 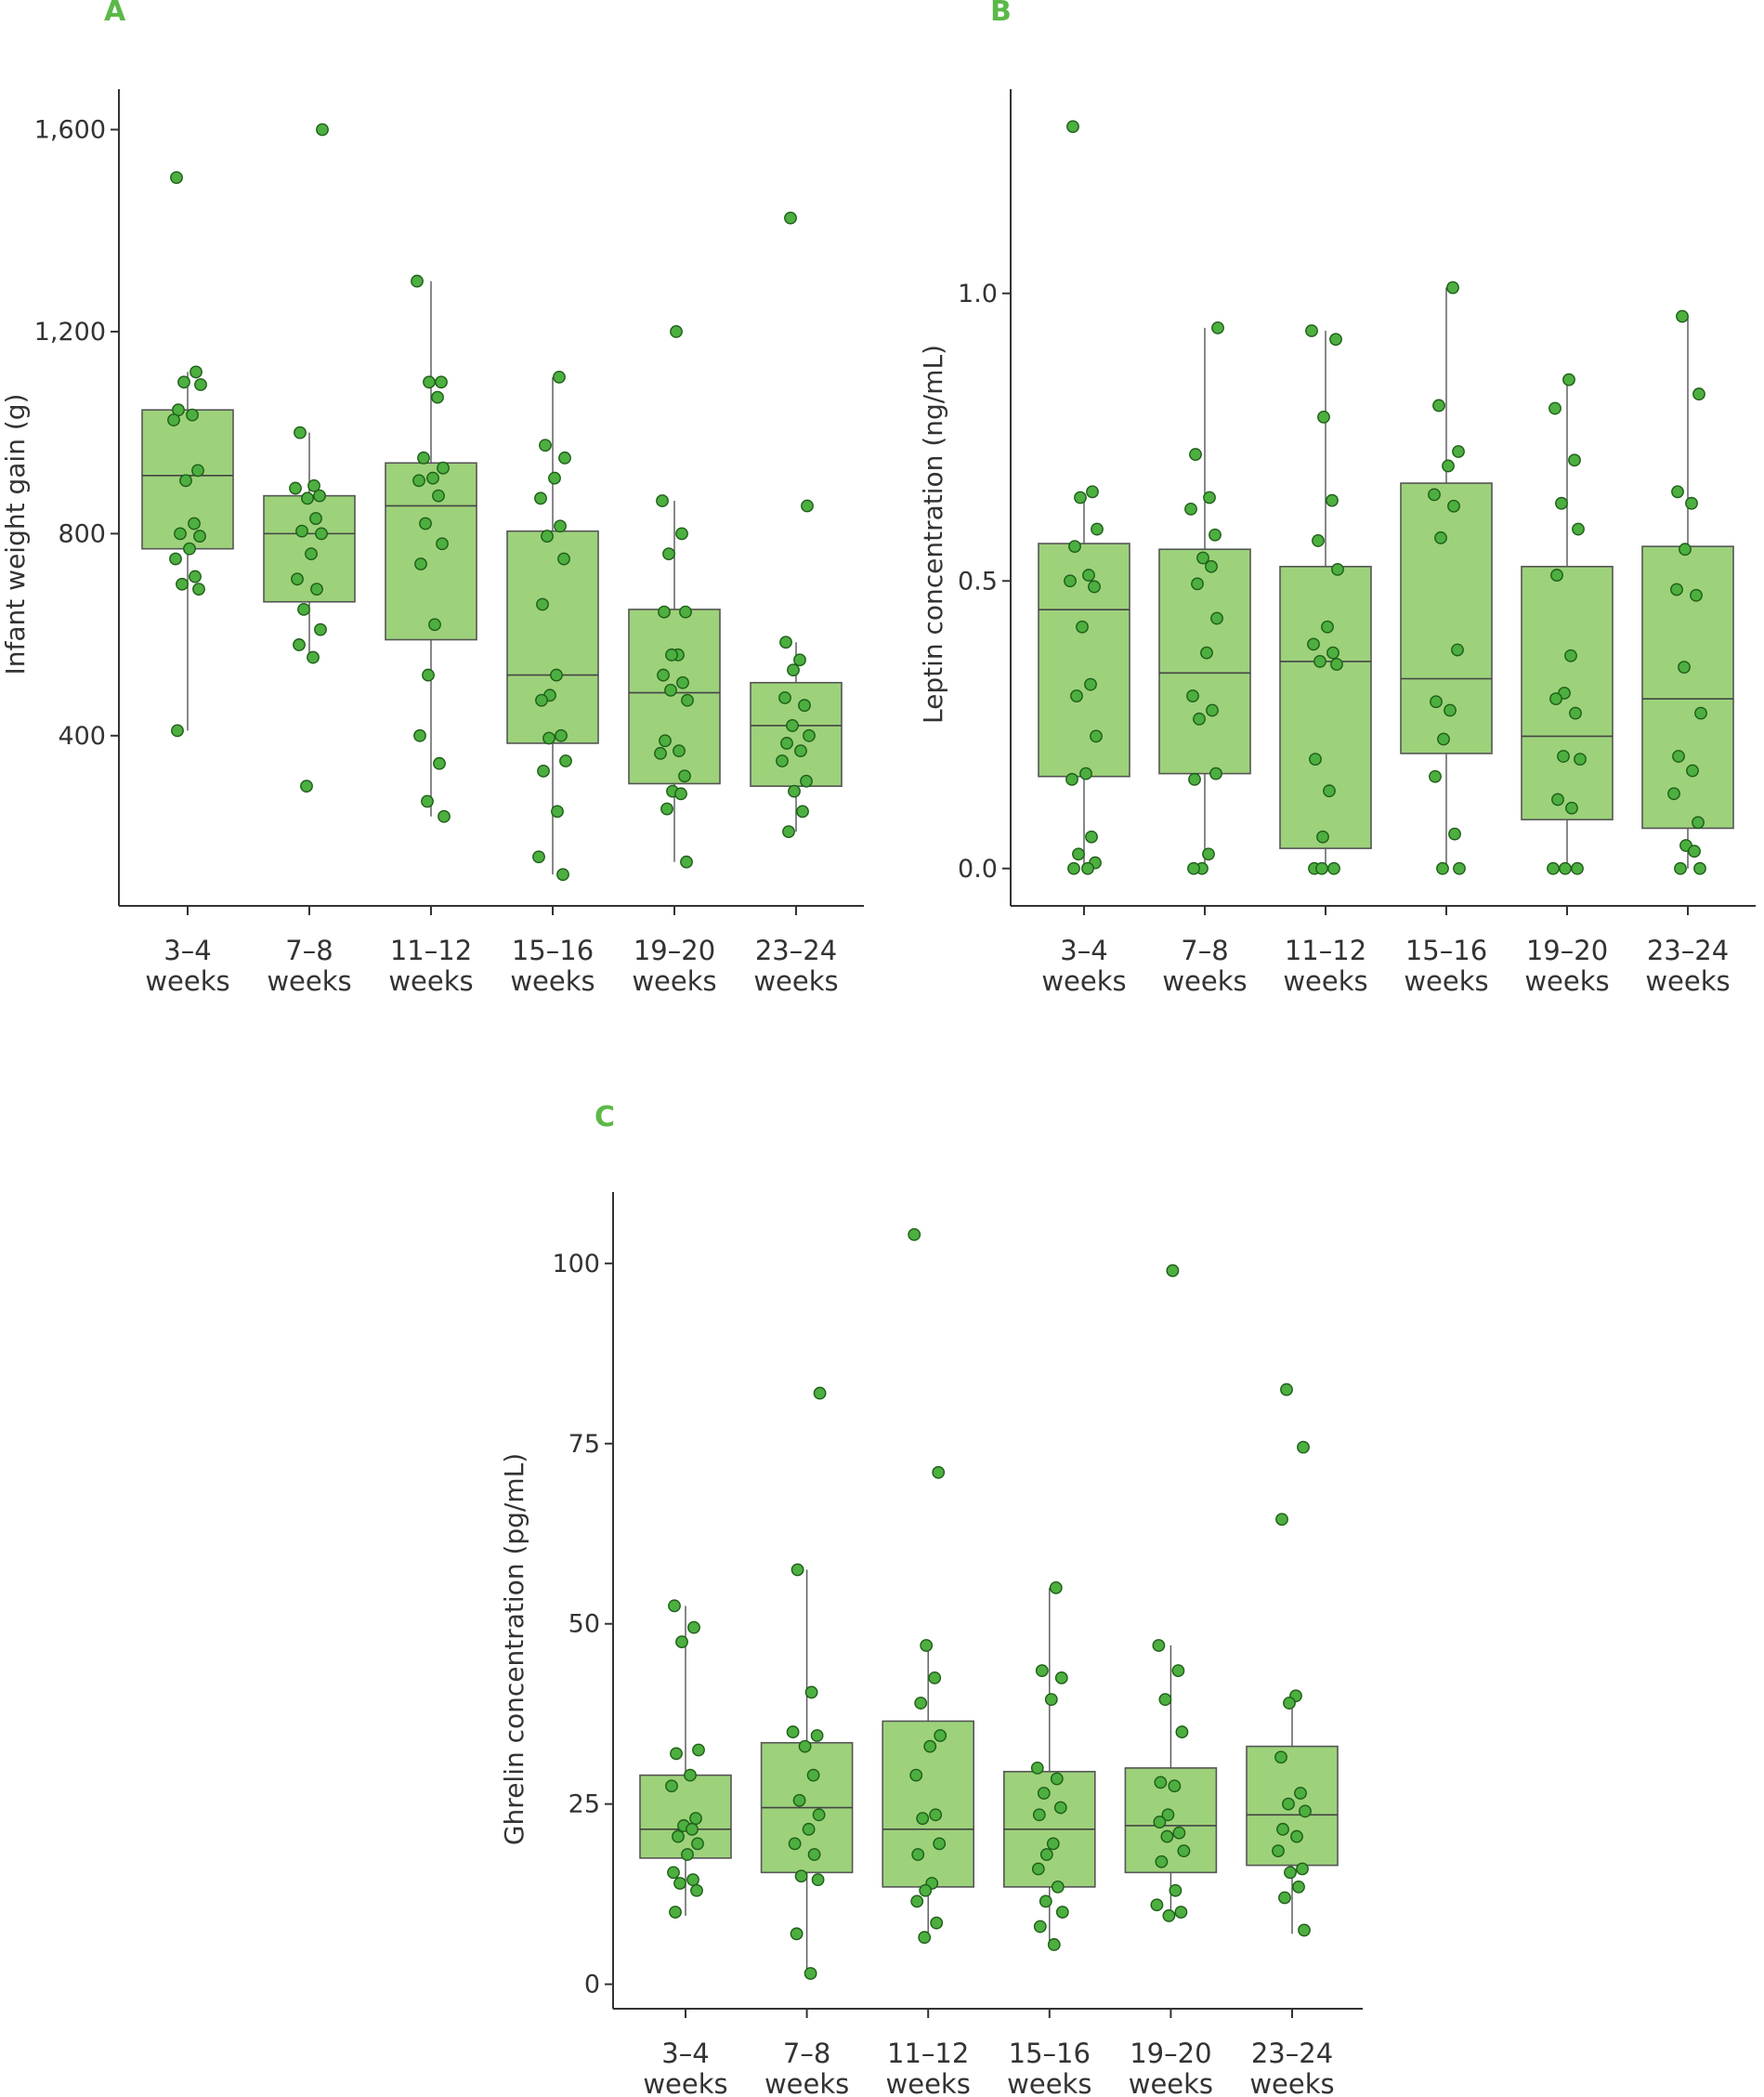 I want to click on panel-b-letter: B, so click(x=1001, y=14).